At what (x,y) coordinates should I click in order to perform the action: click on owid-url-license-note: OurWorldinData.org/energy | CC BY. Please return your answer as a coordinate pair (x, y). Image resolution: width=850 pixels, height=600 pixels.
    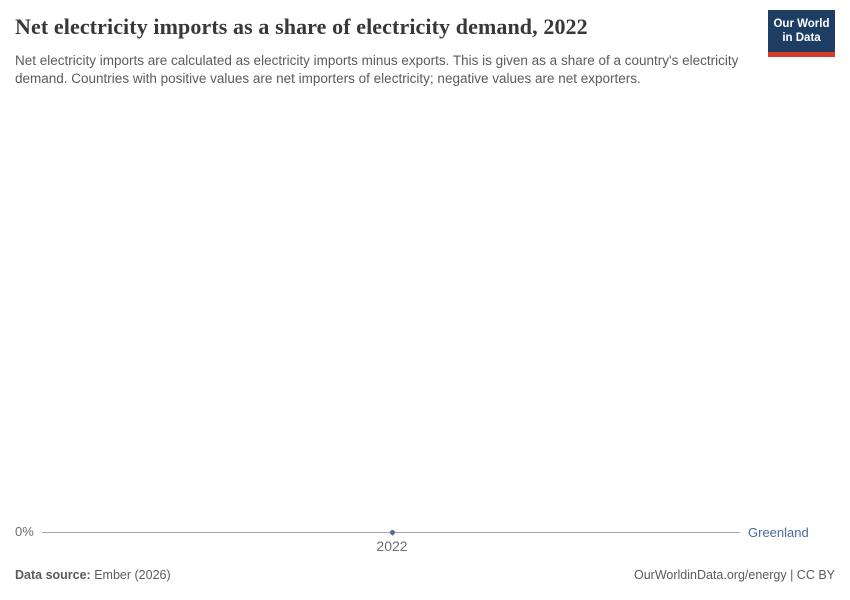
    Looking at the image, I should click on (734, 575).